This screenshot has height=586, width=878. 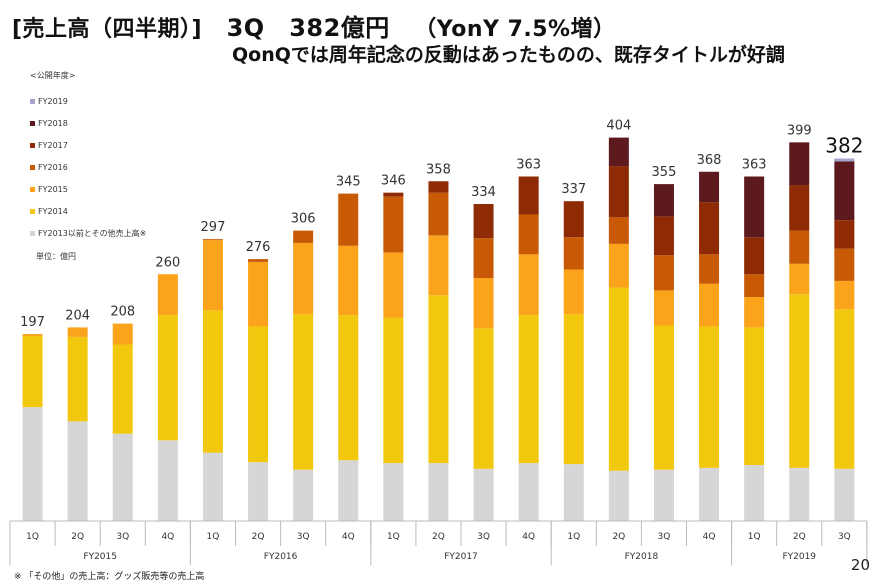 I want to click on unit-label: 単位：億円, so click(x=56, y=256).